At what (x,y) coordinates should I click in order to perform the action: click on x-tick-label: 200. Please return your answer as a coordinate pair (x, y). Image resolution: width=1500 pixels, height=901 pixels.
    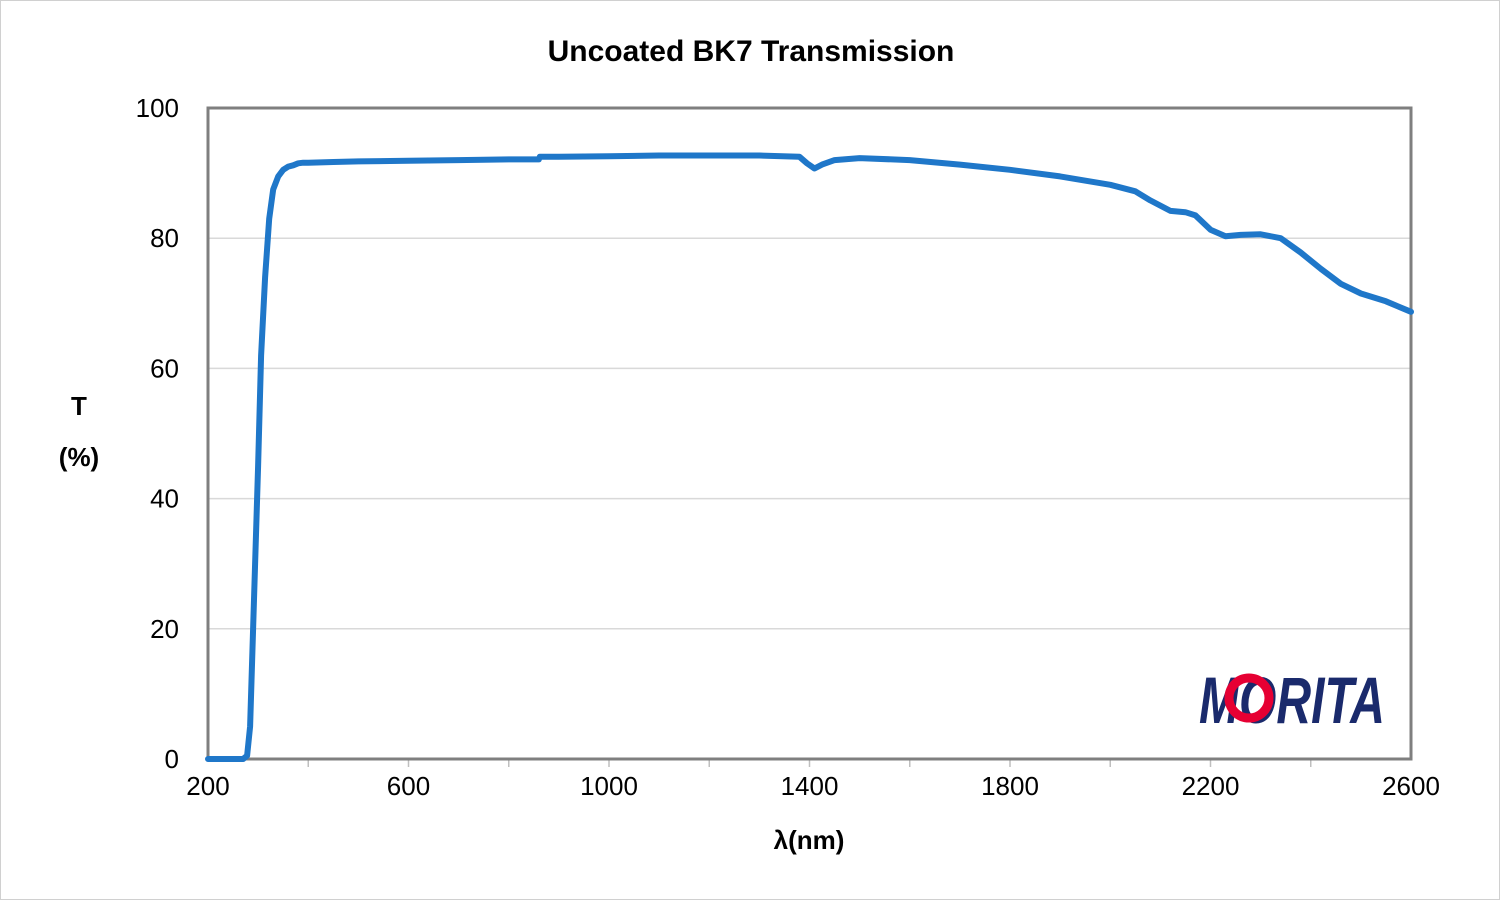
    Looking at the image, I should click on (207, 786).